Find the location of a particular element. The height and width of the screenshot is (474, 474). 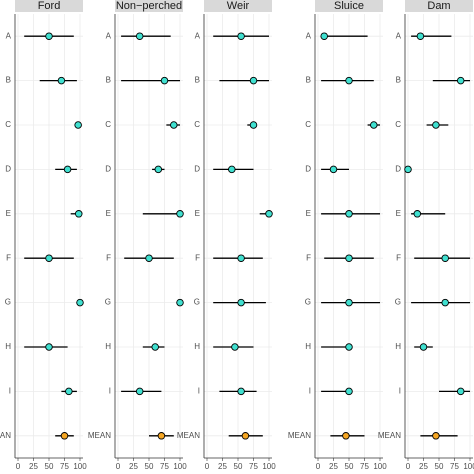

panel-title: Sluice is located at coordinates (349, 6).